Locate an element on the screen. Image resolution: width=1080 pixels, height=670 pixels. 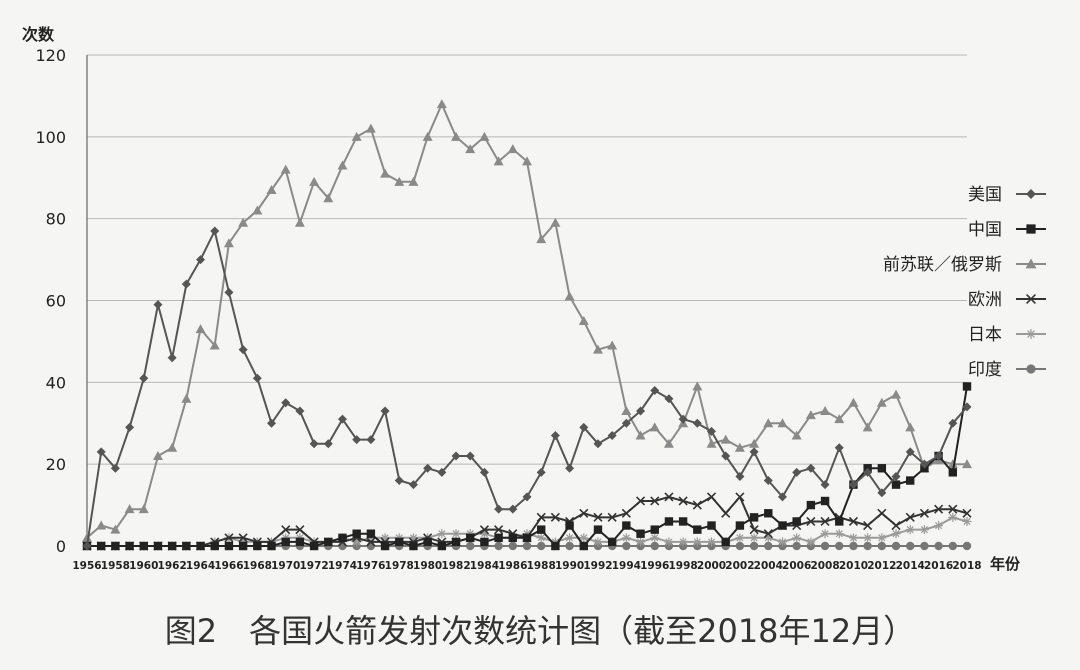
y-tick-label: 100 is located at coordinates (50, 137).